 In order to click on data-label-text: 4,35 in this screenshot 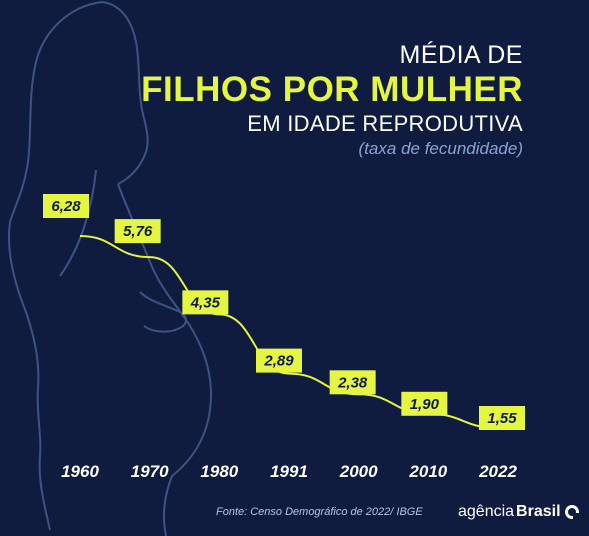, I will do `click(205, 302)`.